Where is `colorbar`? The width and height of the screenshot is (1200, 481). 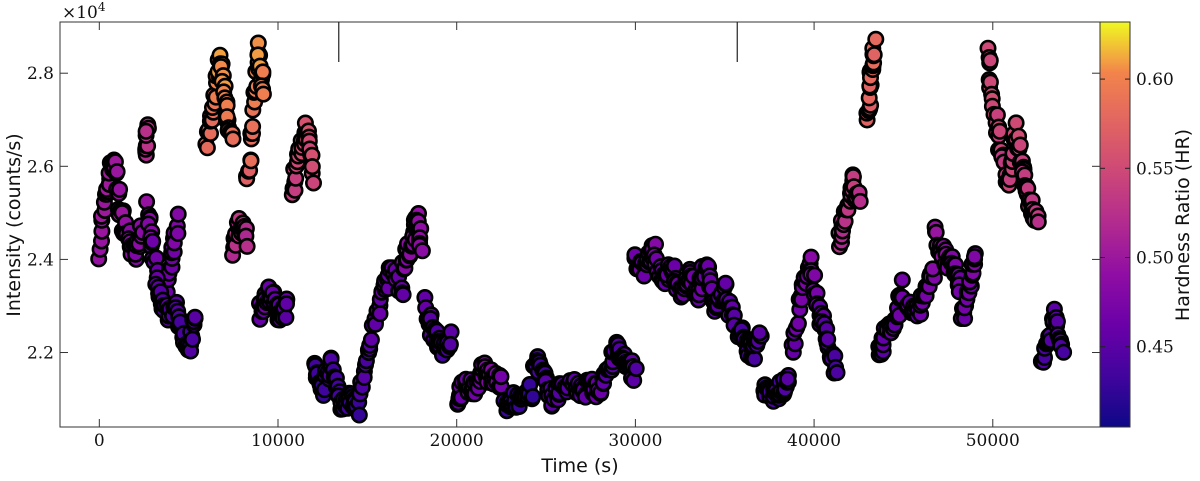 colorbar is located at coordinates (1115, 224).